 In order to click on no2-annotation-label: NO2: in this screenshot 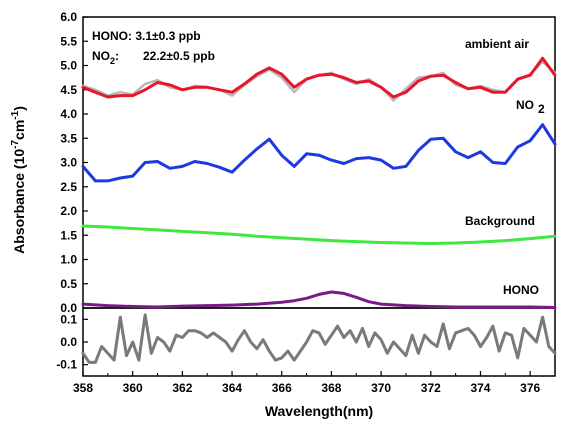, I will do `click(105, 57)`.